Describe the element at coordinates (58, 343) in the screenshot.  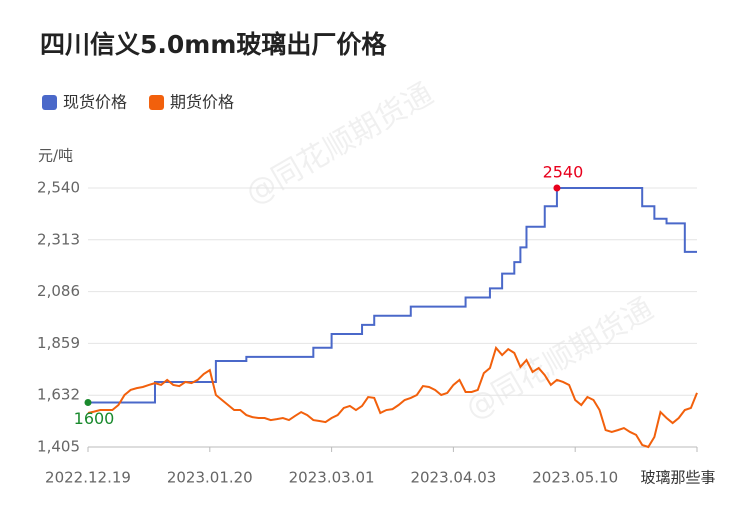
I see `y-tick-label: 1,859` at that location.